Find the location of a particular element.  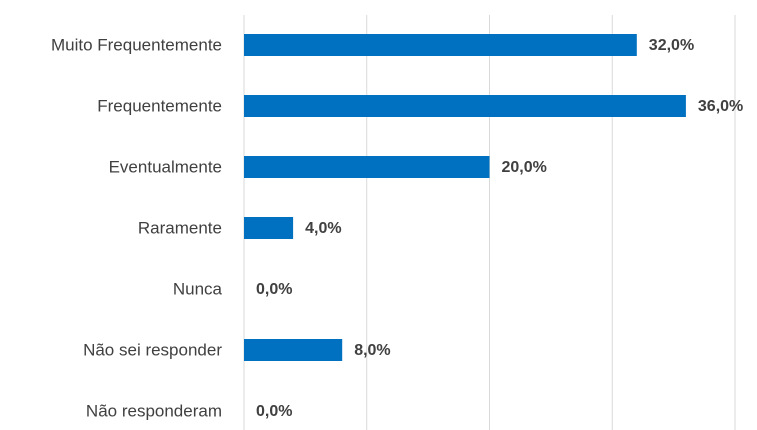

value-label: 20,0% is located at coordinates (524, 167).